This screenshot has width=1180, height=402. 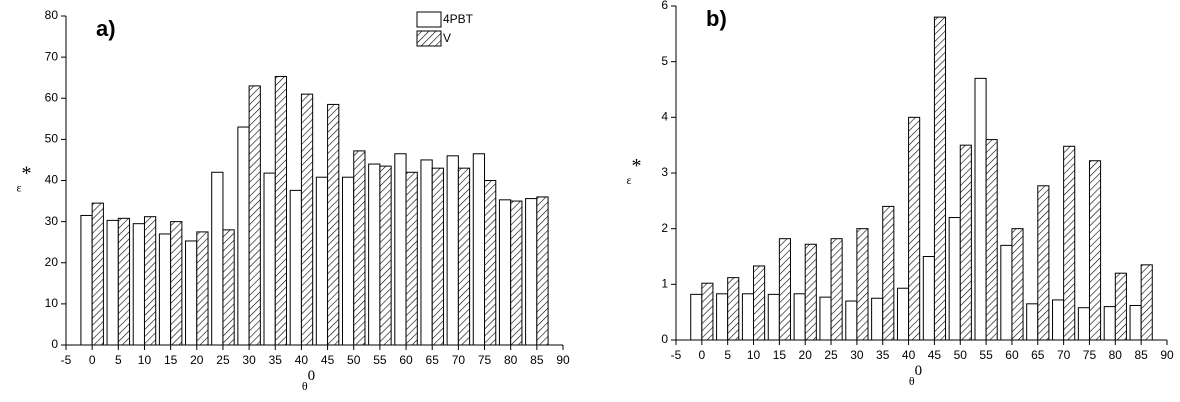 What do you see at coordinates (433, 360) in the screenshot?
I see `x-tick-label: 65` at bounding box center [433, 360].